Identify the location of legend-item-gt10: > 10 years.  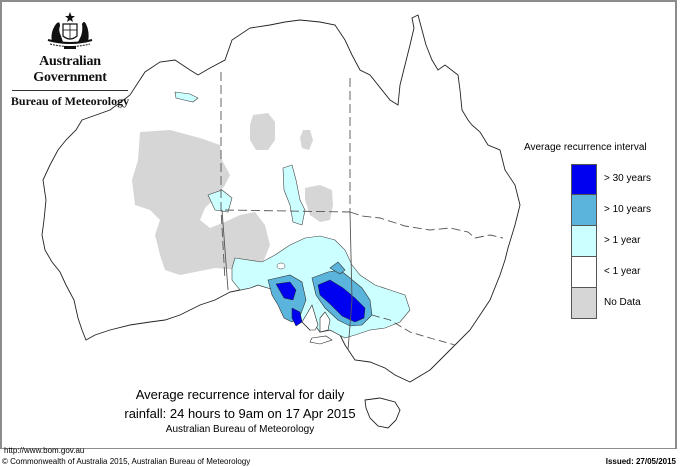
(621, 210).